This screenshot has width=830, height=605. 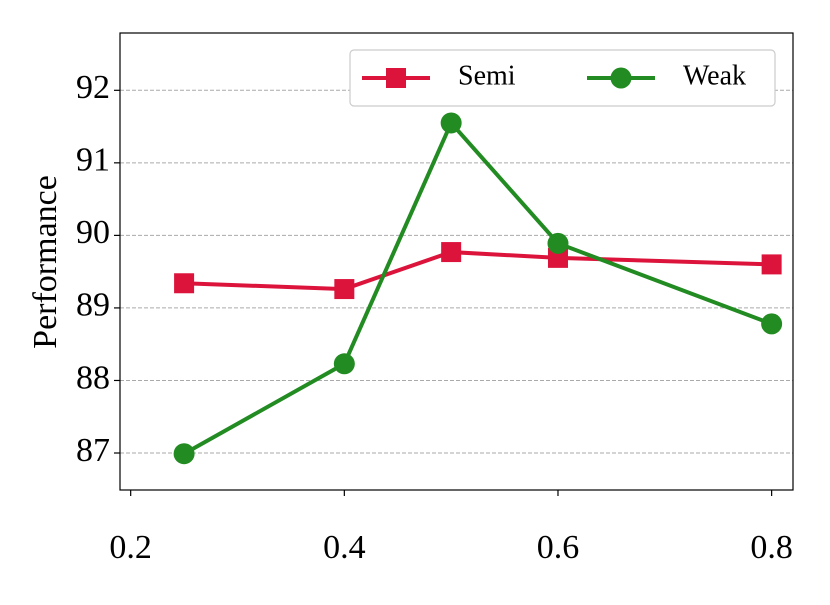 I want to click on y-tick-label: 91, so click(x=93, y=160).